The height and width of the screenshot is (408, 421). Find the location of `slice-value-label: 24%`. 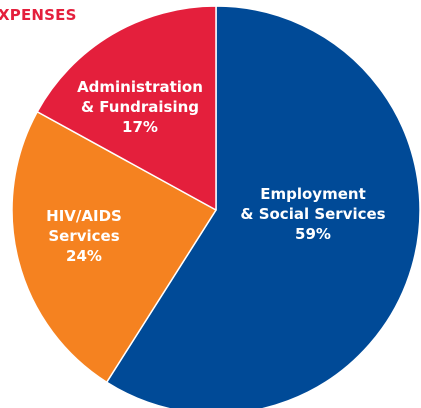

slice-value-label: 24% is located at coordinates (84, 256).